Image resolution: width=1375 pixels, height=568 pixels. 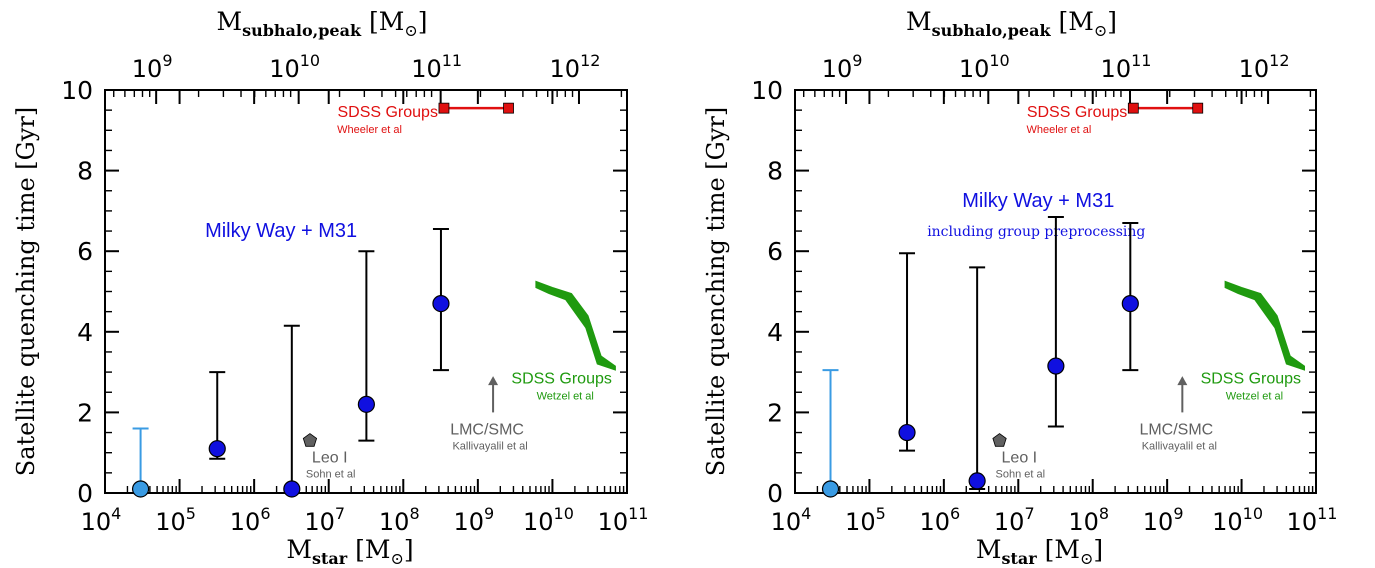 What do you see at coordinates (101, 520) in the screenshot?
I see `x-tick-label: 10⁴` at bounding box center [101, 520].